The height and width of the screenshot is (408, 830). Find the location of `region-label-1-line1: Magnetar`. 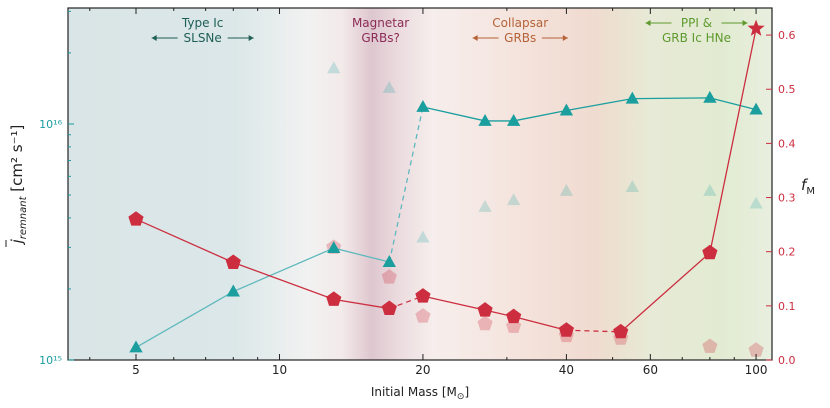

region-label-1-line1: Magnetar is located at coordinates (380, 23).